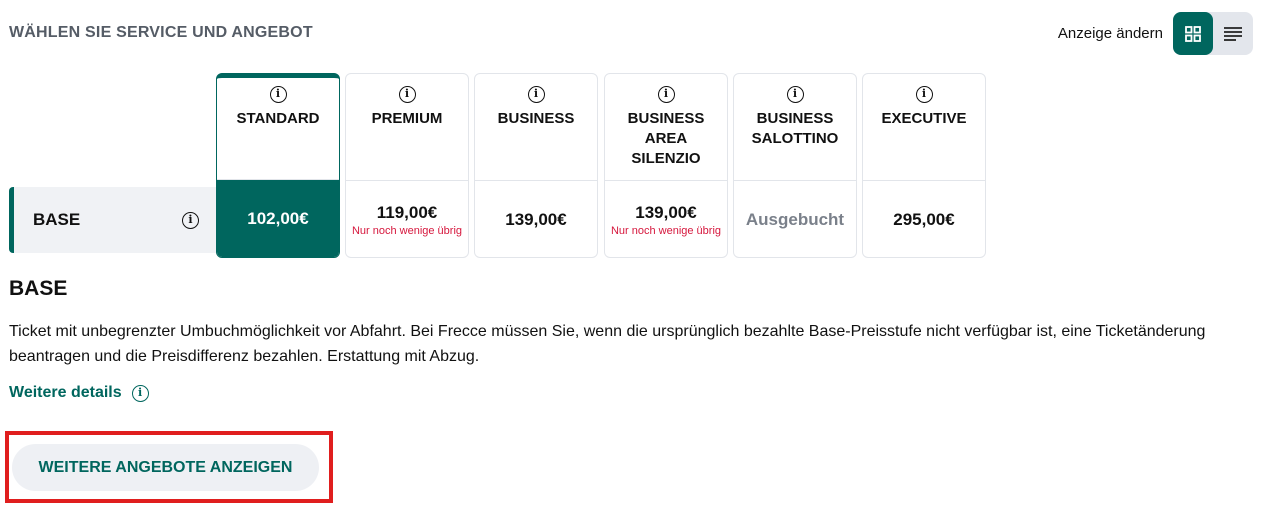 Image resolution: width=1261 pixels, height=507 pixels. I want to click on service-column: i PREMIUM 119,00€ Nur noch wenige übrig, so click(407, 165).